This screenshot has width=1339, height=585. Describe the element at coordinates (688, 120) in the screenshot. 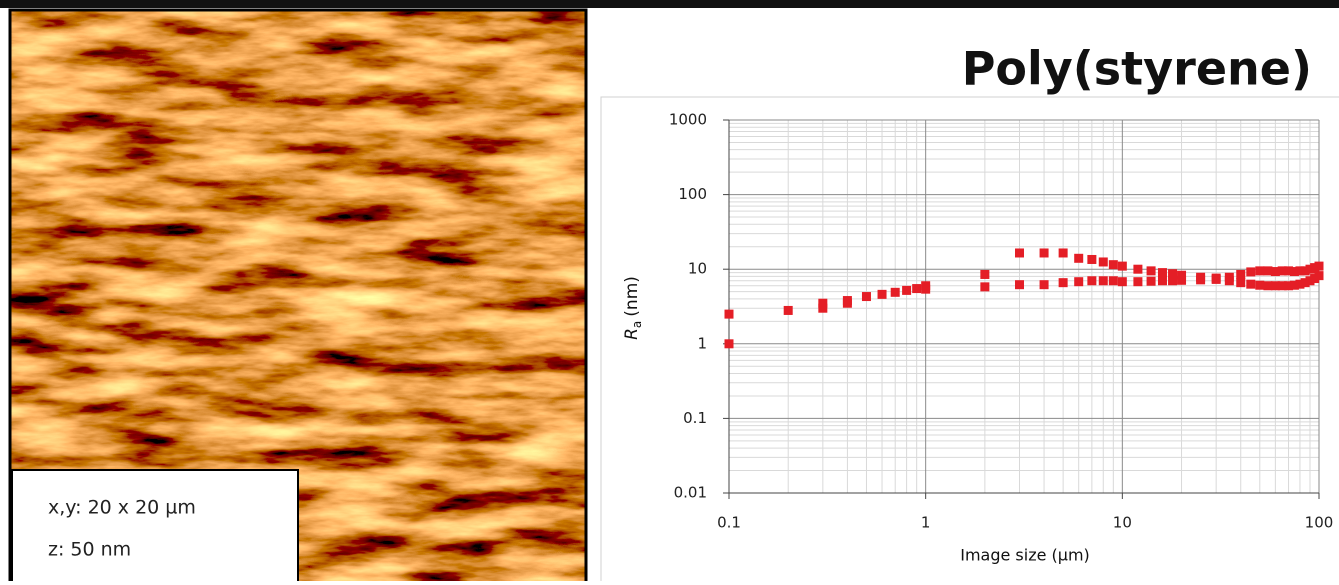

I see `y-tick-label: 1000` at that location.